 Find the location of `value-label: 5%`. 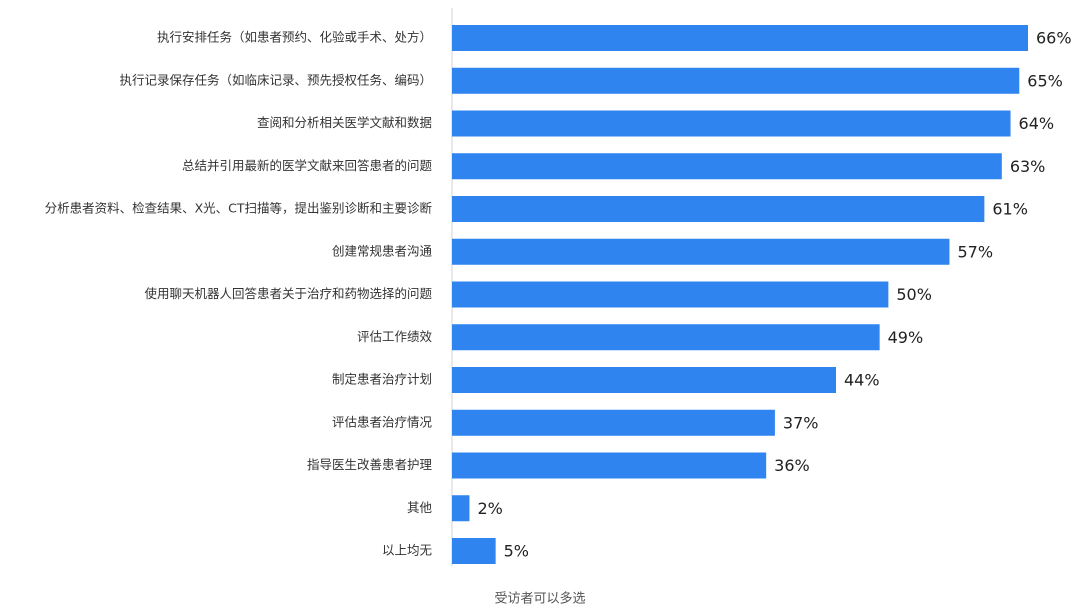

value-label: 5% is located at coordinates (516, 551).